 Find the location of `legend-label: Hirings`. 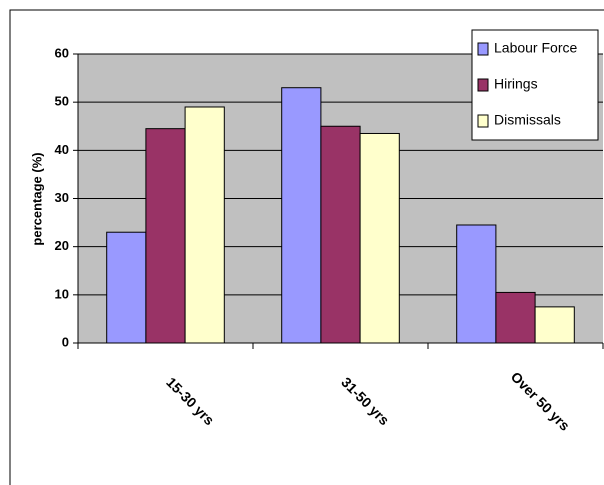

legend-label: Hirings is located at coordinates (516, 84).